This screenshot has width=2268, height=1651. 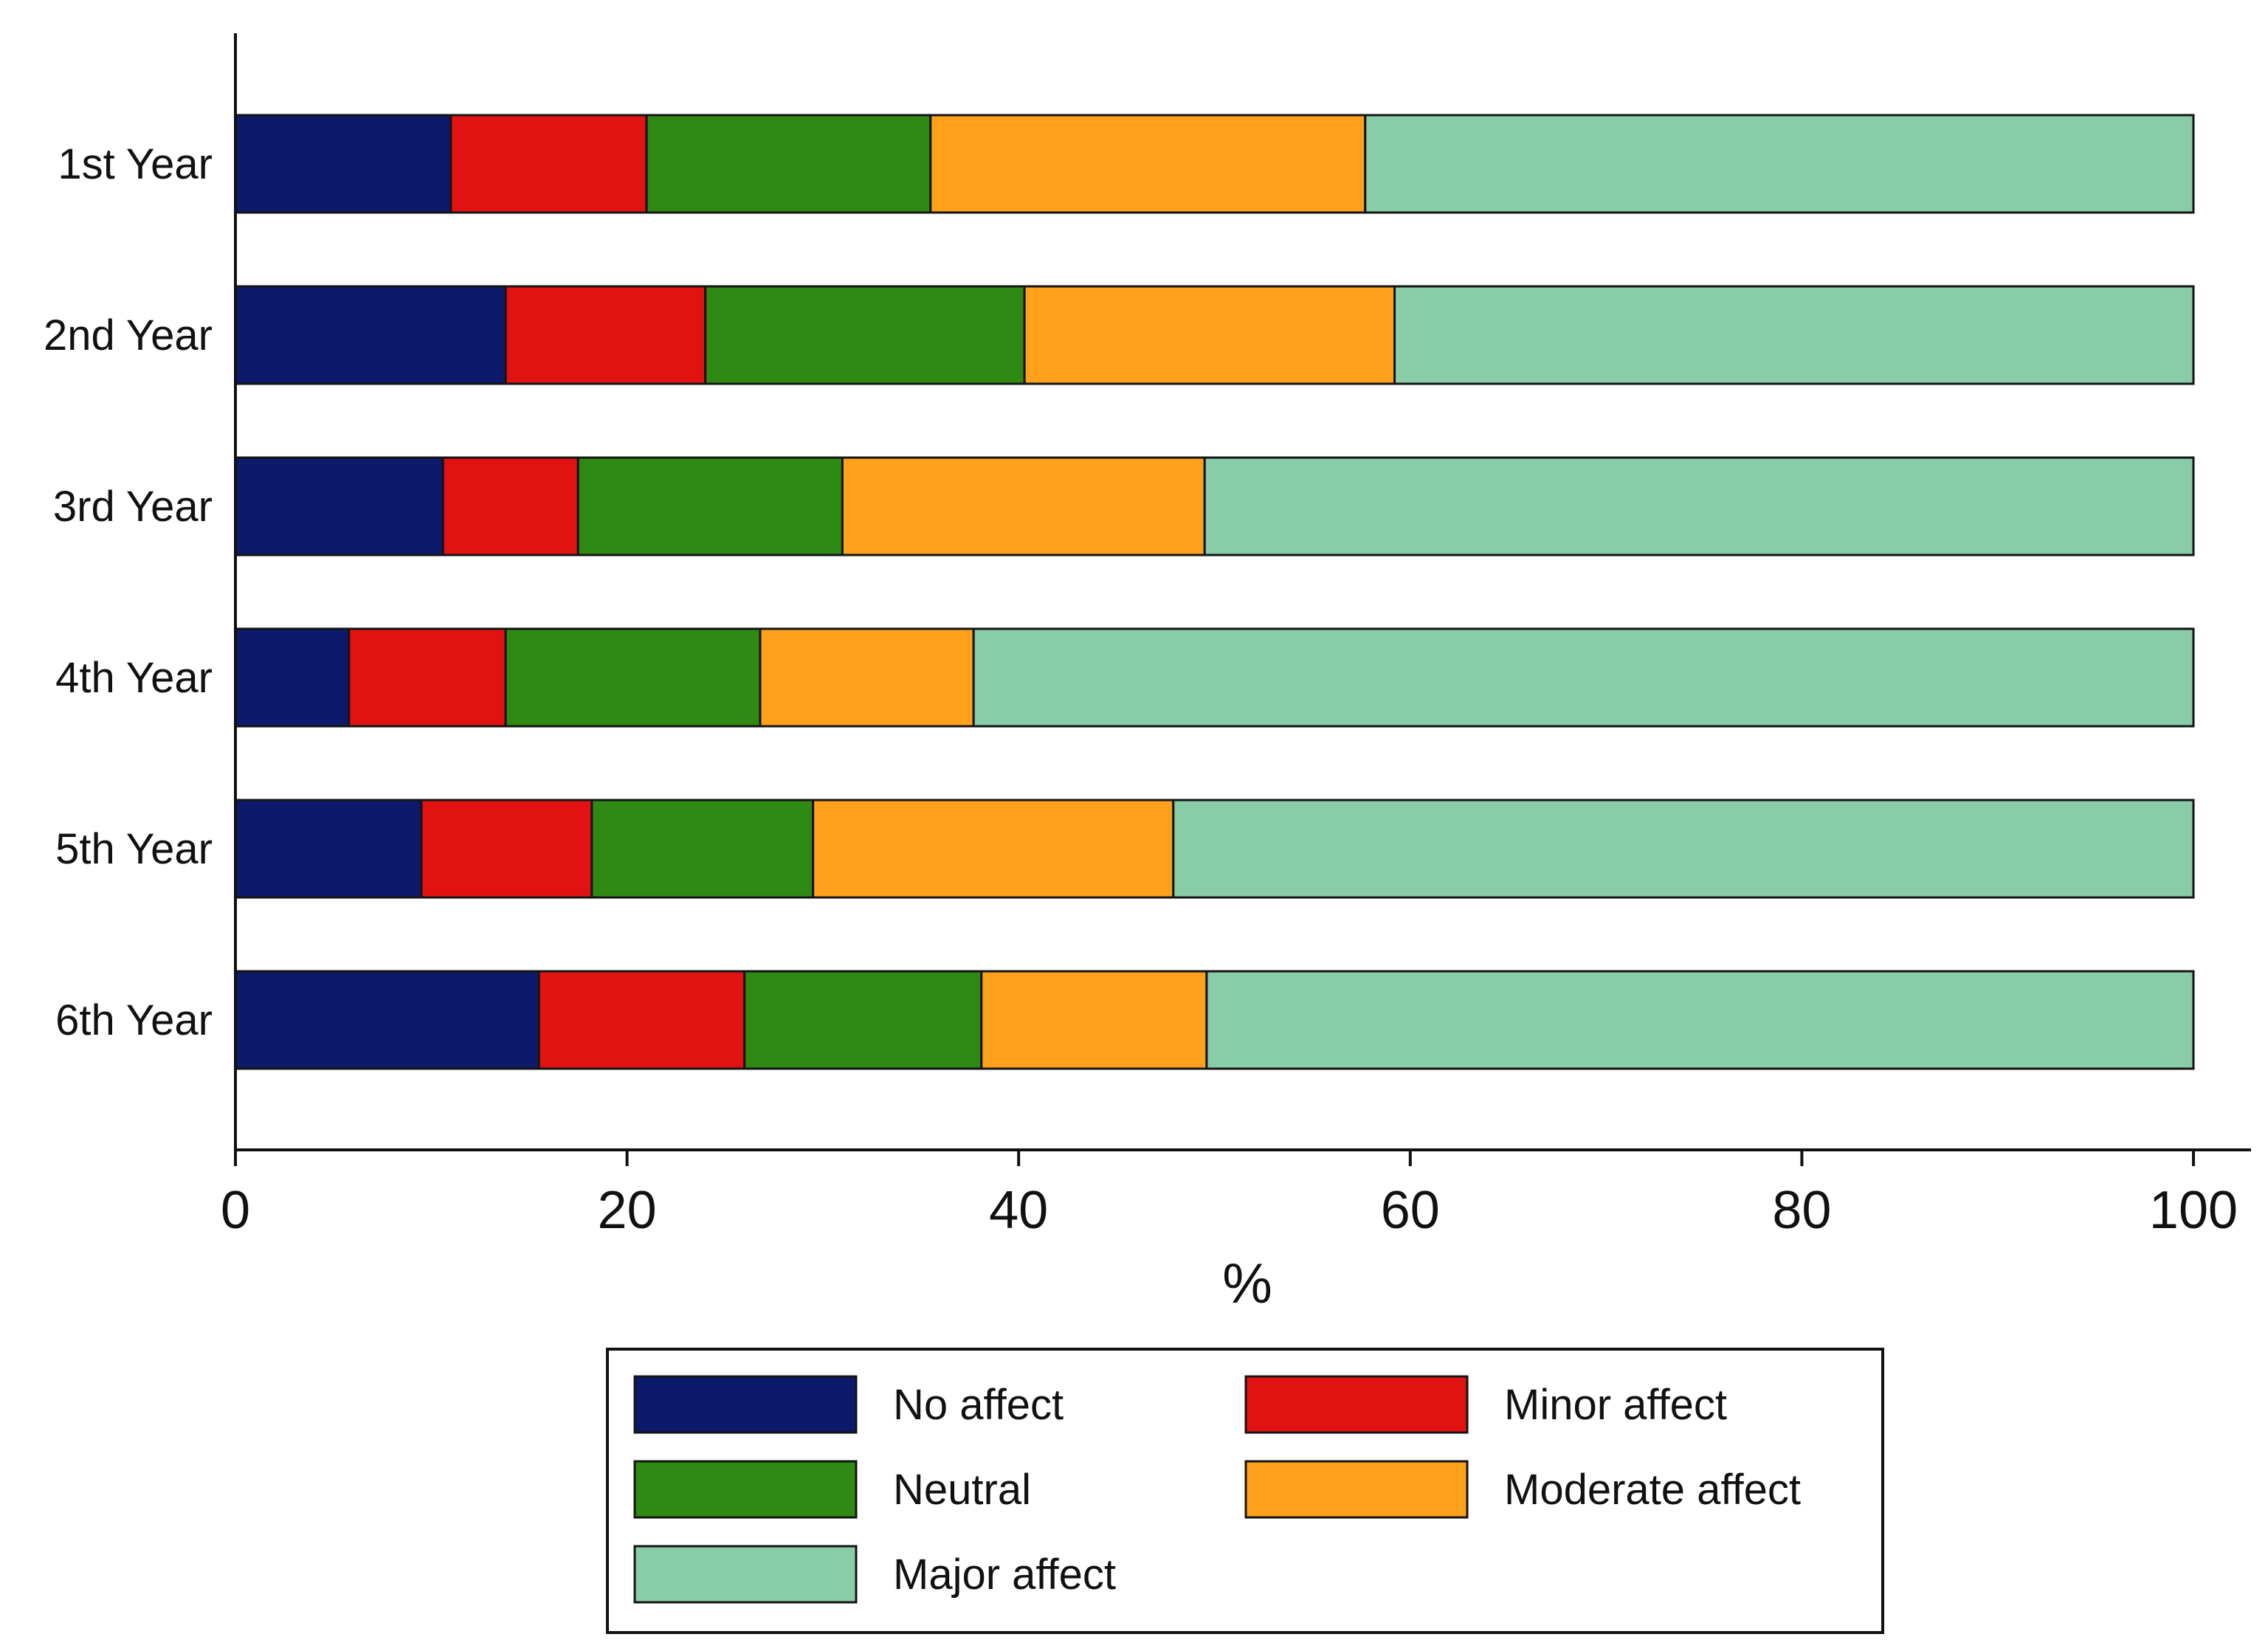 What do you see at coordinates (1094, 1020) in the screenshot?
I see `bar-6th-year-moderate-affect` at bounding box center [1094, 1020].